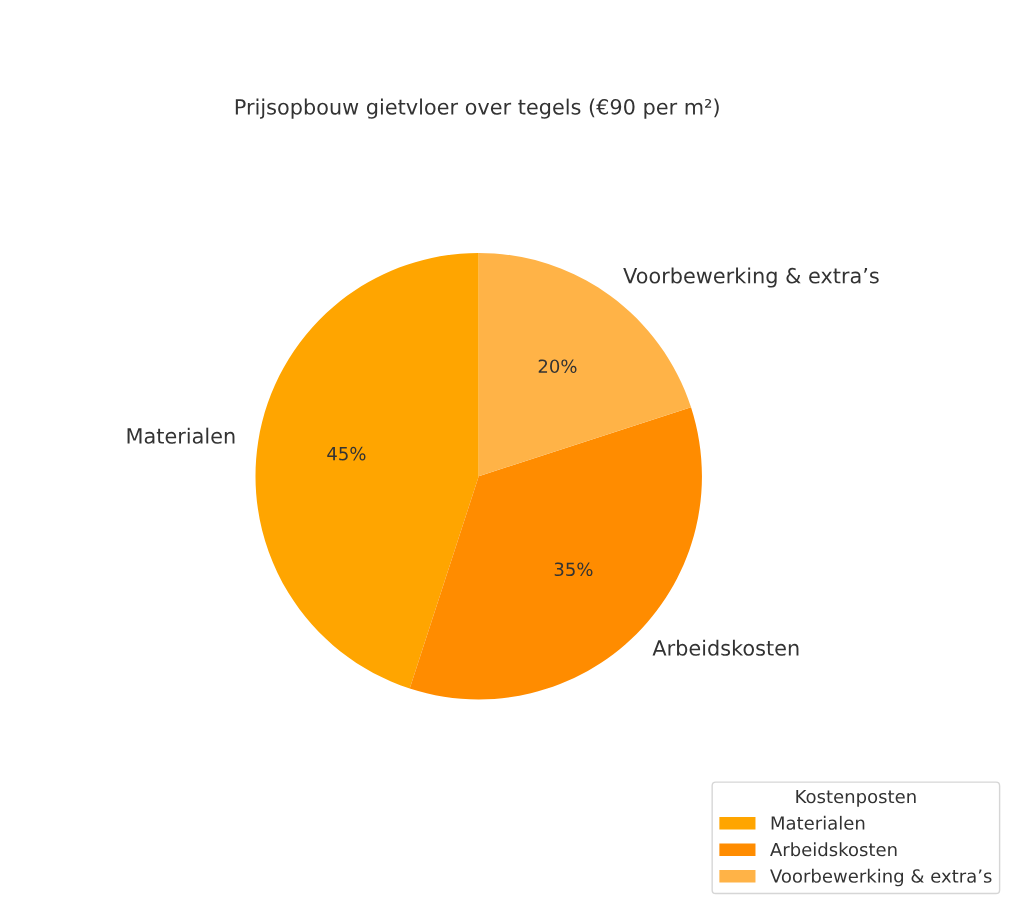  I want to click on slice-label: Arbeidskosten, so click(725, 647).